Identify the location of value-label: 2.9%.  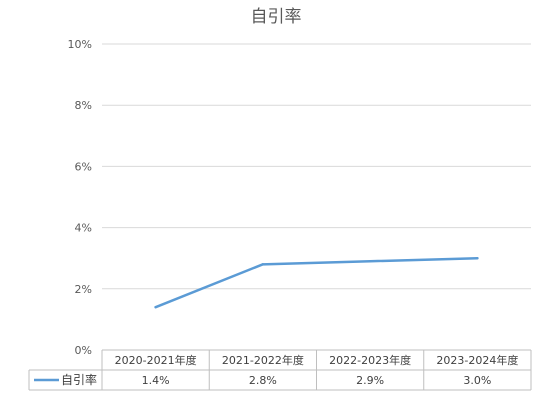
(370, 380).